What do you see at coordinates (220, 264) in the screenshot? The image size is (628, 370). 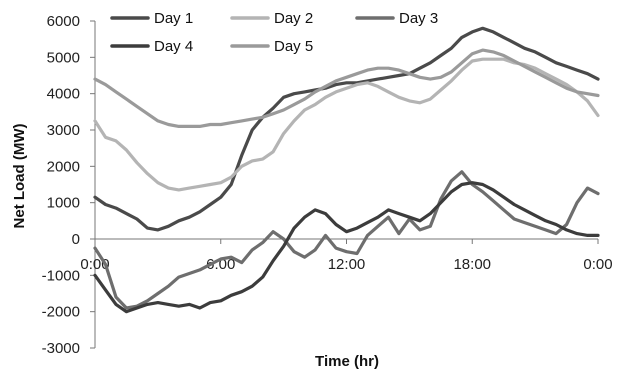 I see `x-tick-label: 6:00` at bounding box center [220, 264].